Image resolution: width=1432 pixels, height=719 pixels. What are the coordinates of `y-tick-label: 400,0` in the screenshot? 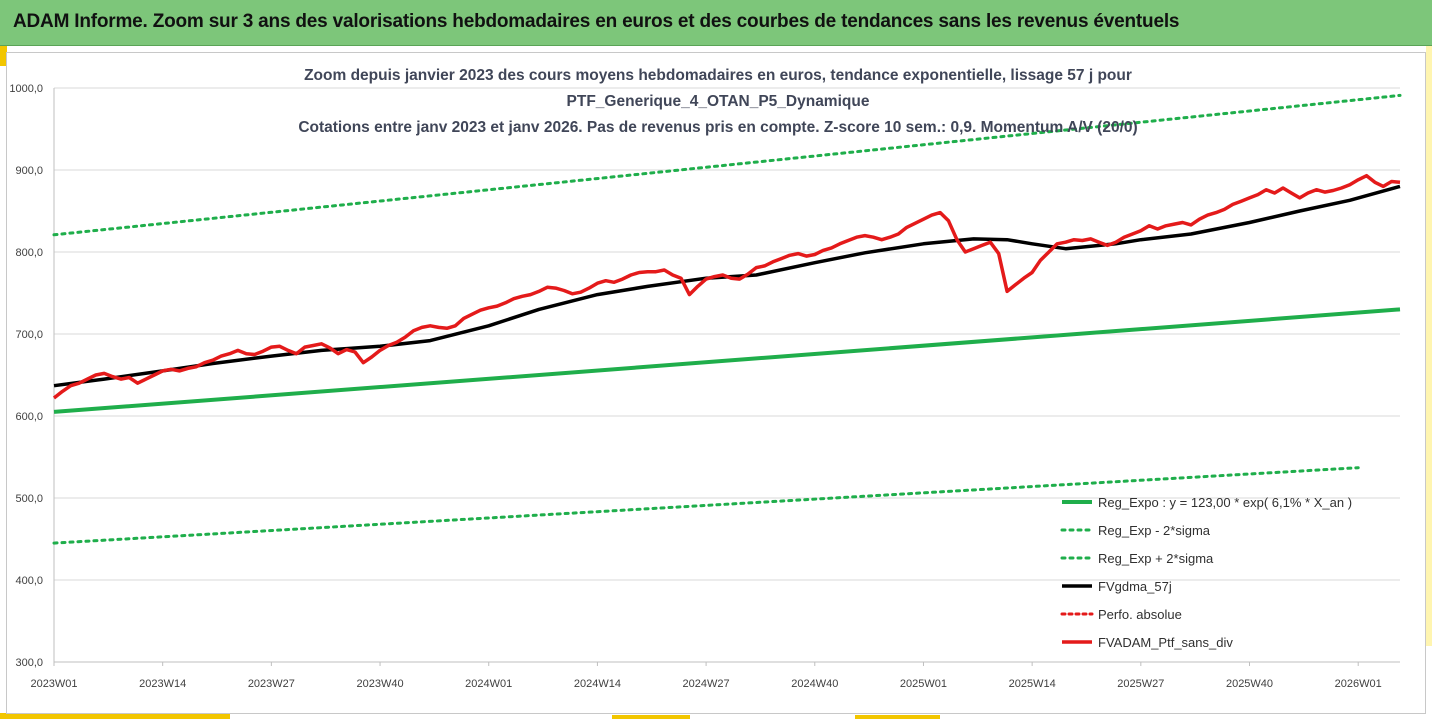 It's located at (29, 581).